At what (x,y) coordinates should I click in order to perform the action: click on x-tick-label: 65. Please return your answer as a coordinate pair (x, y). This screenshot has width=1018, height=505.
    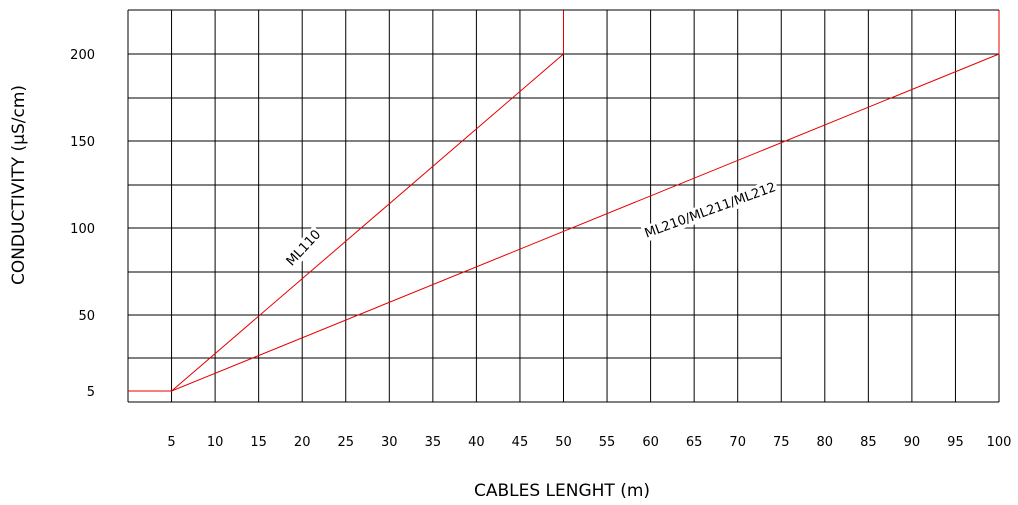
    Looking at the image, I should click on (694, 442).